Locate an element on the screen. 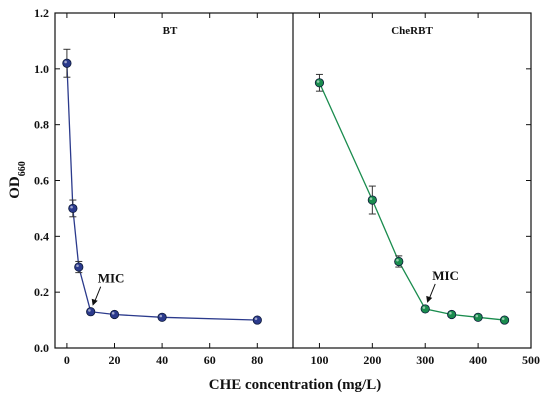 The image size is (550, 400). y-tick-label: 0.0 is located at coordinates (41, 348).